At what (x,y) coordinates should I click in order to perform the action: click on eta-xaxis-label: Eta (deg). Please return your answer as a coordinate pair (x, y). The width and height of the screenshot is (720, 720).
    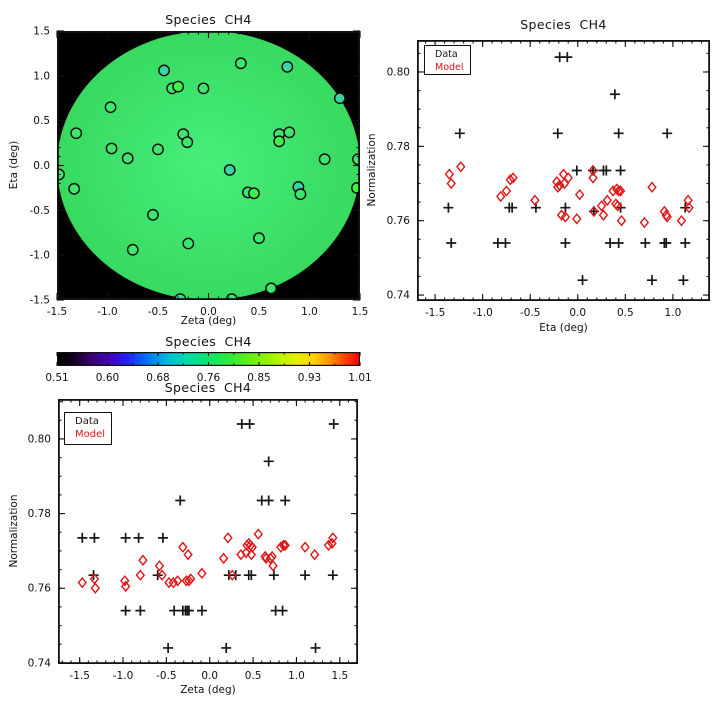
    Looking at the image, I should click on (563, 328).